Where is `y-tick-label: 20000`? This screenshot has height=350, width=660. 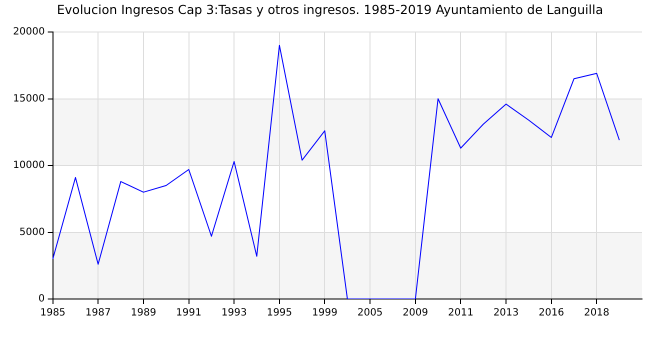
y-tick-label: 20000 is located at coordinates (29, 32).